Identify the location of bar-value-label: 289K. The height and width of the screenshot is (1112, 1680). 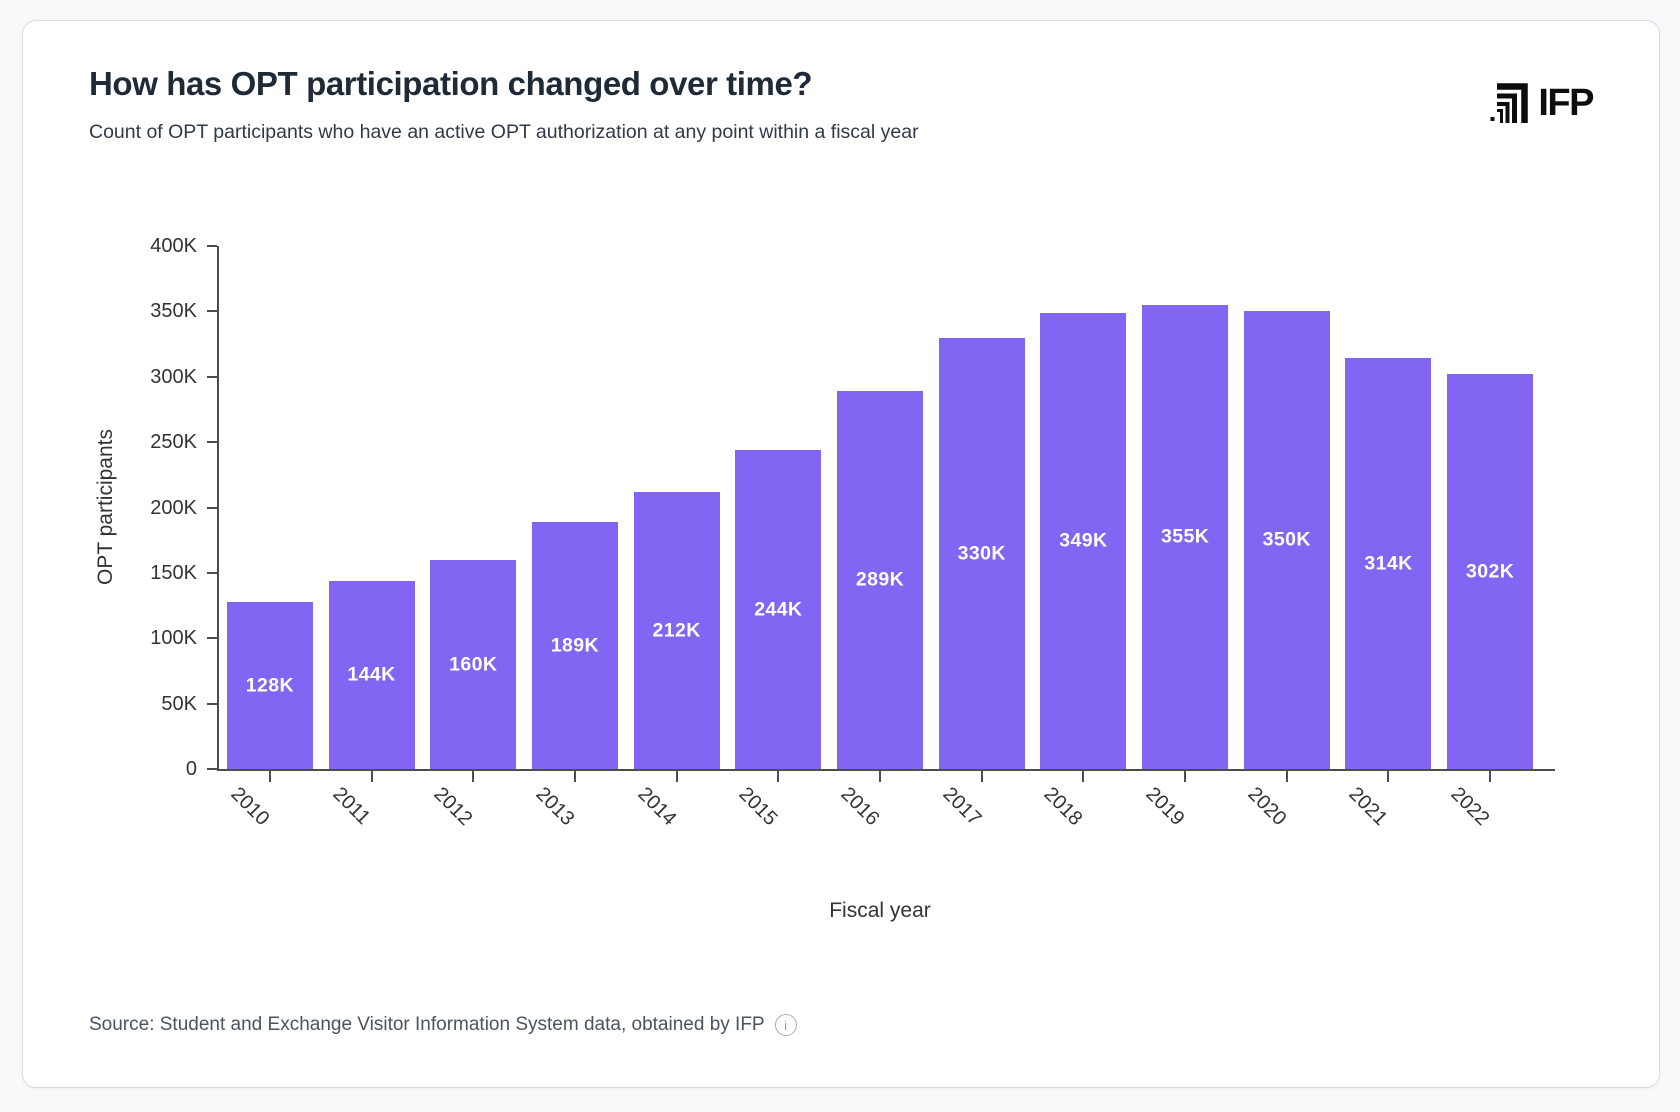
(880, 579).